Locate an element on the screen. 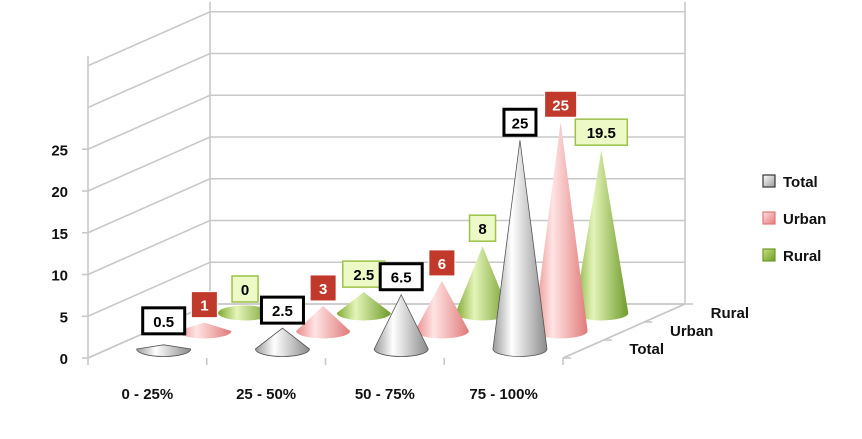 This screenshot has height=439, width=862. data-label-text: 19.5 is located at coordinates (601, 133).